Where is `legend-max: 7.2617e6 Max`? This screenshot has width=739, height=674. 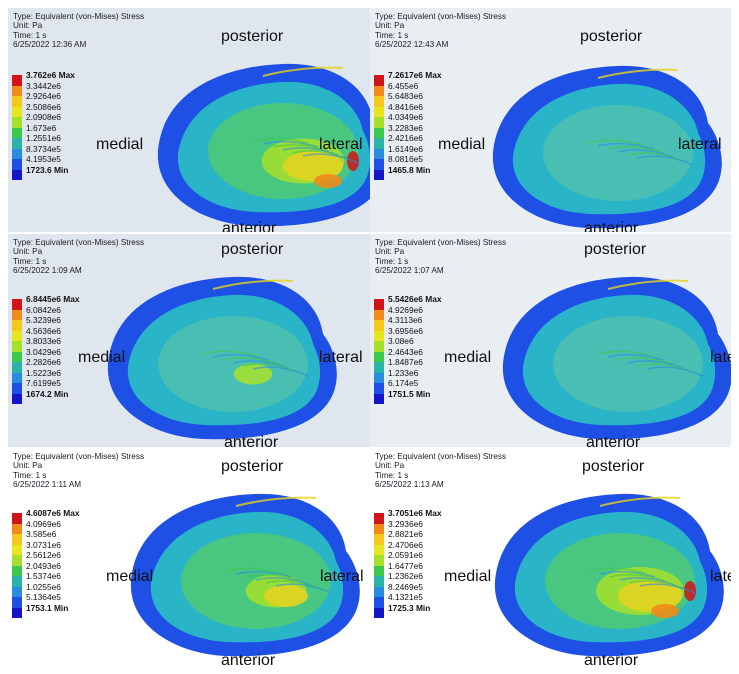
legend-max: 7.2617e6 Max is located at coordinates (415, 75).